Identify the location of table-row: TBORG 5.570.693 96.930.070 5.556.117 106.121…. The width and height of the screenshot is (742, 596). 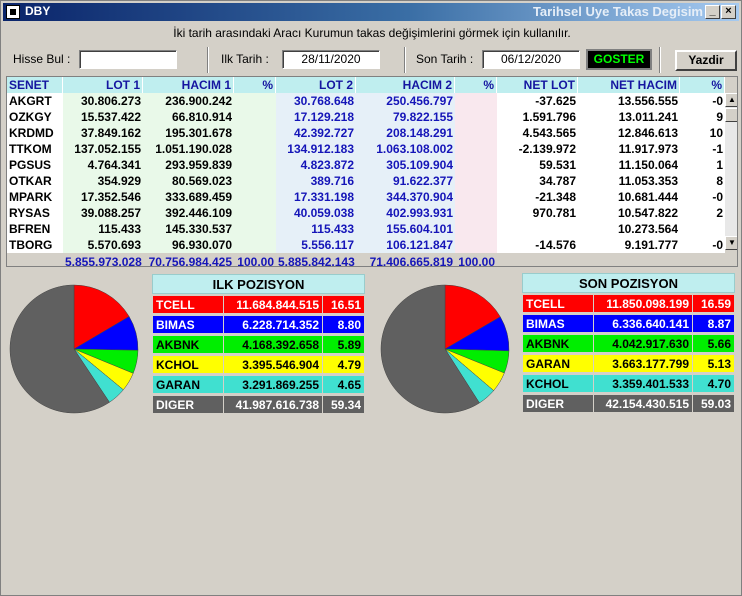
(366, 245).